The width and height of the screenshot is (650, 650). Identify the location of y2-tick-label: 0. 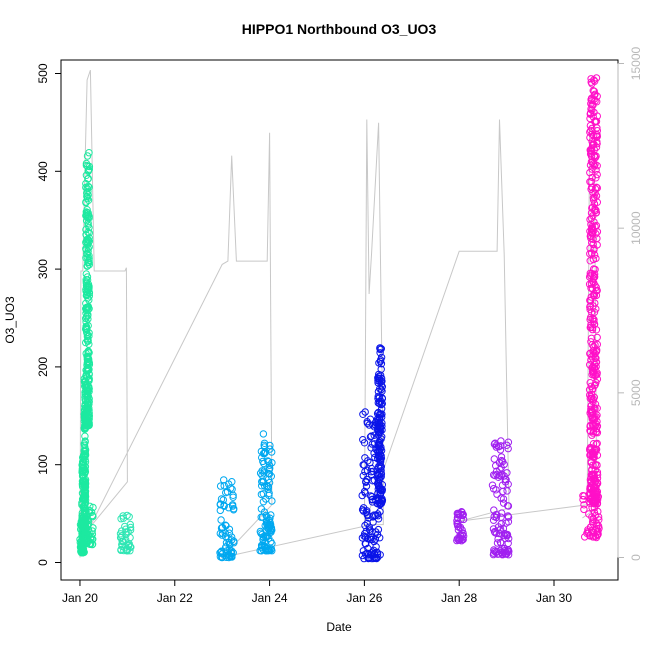
(636, 557).